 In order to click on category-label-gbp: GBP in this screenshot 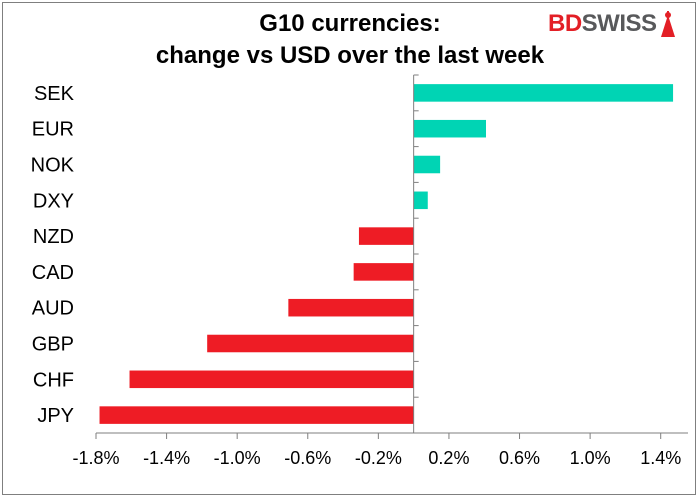, I will do `click(53, 345)`.